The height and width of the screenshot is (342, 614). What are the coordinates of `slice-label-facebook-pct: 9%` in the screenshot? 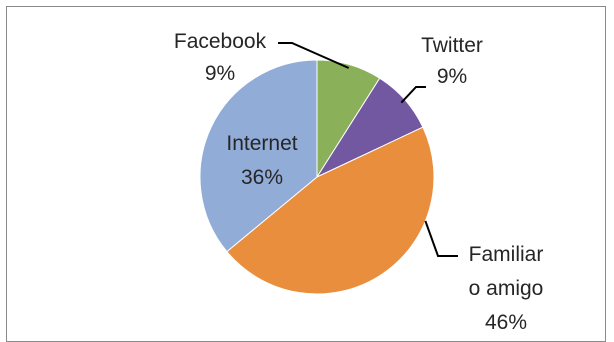 It's located at (220, 73).